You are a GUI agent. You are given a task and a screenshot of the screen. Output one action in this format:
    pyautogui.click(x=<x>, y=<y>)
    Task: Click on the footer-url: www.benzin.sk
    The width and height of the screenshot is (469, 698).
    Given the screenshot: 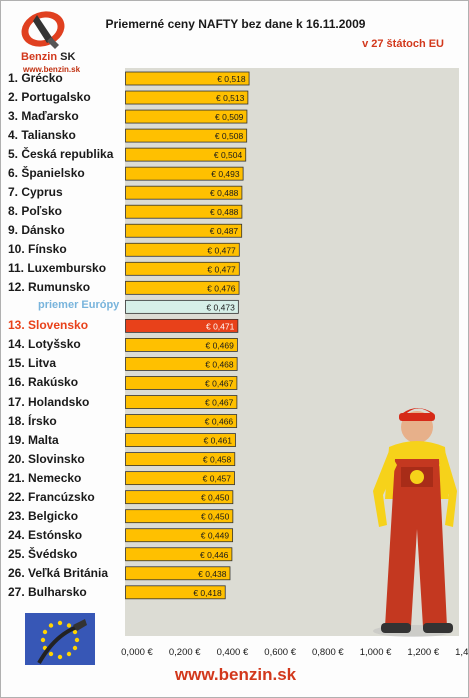 What is the action you would take?
    pyautogui.click(x=235, y=674)
    